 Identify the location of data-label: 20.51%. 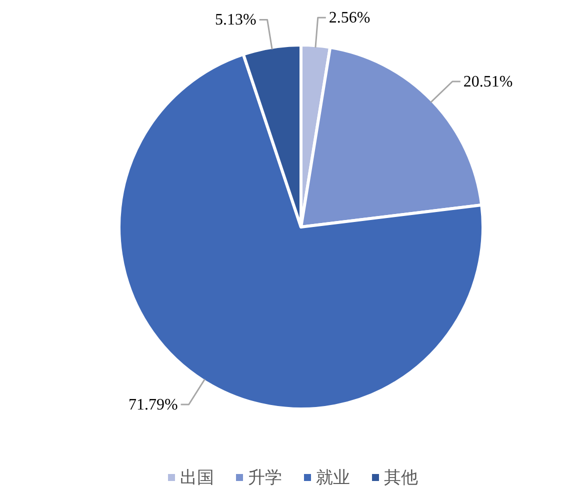
(488, 81).